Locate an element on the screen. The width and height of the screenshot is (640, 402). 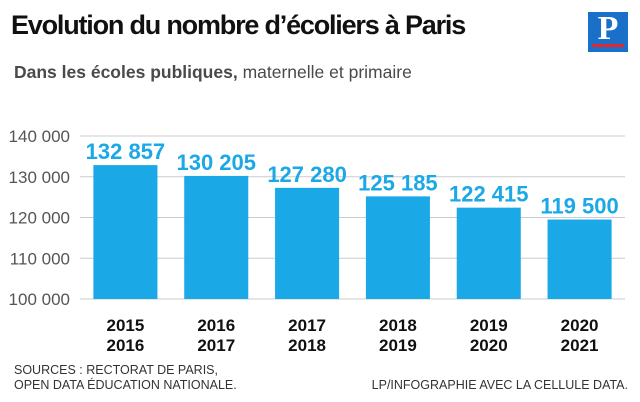
value-label: 127 280 is located at coordinates (307, 174).